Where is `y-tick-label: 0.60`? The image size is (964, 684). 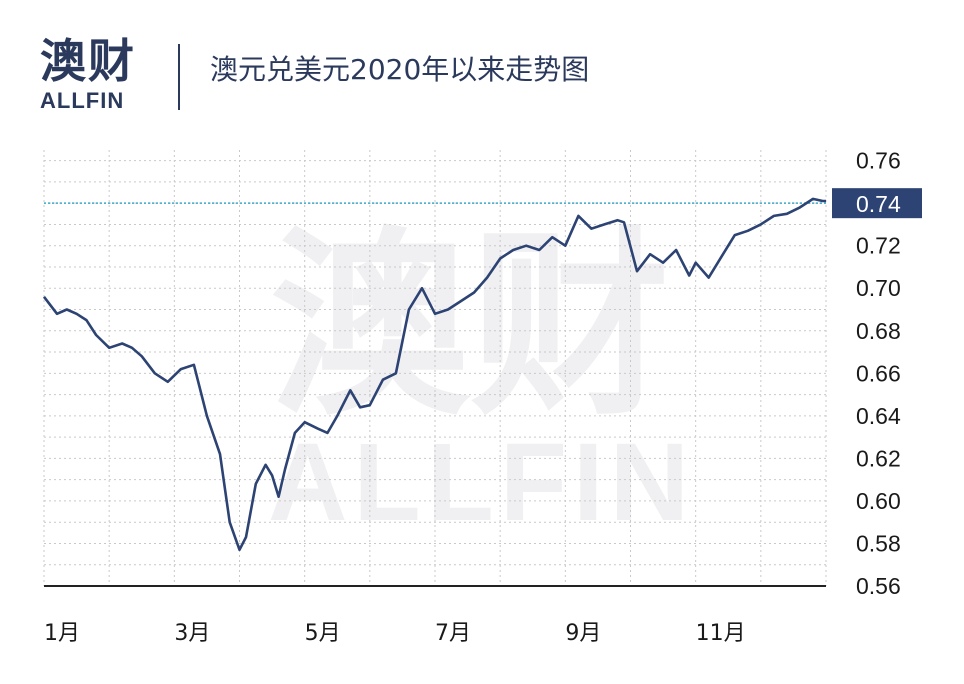 y-tick-label: 0.60 is located at coordinates (878, 501).